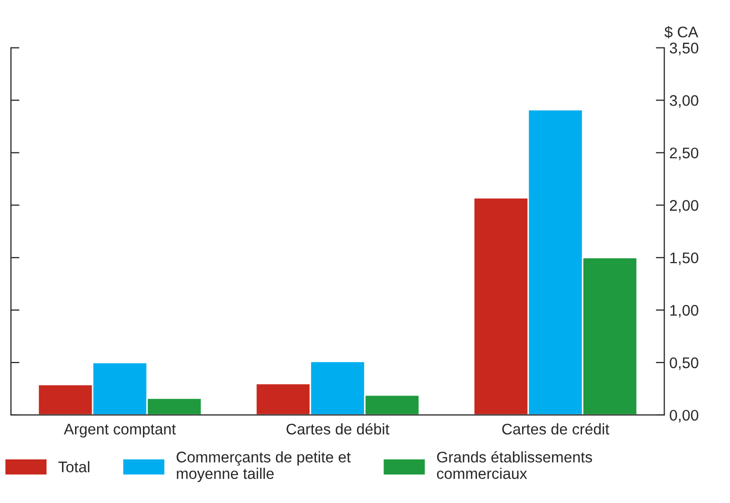 The width and height of the screenshot is (730, 503). What do you see at coordinates (263, 466) in the screenshot?
I see `legend-label: Commerçants de petite et moyenne taille` at bounding box center [263, 466].